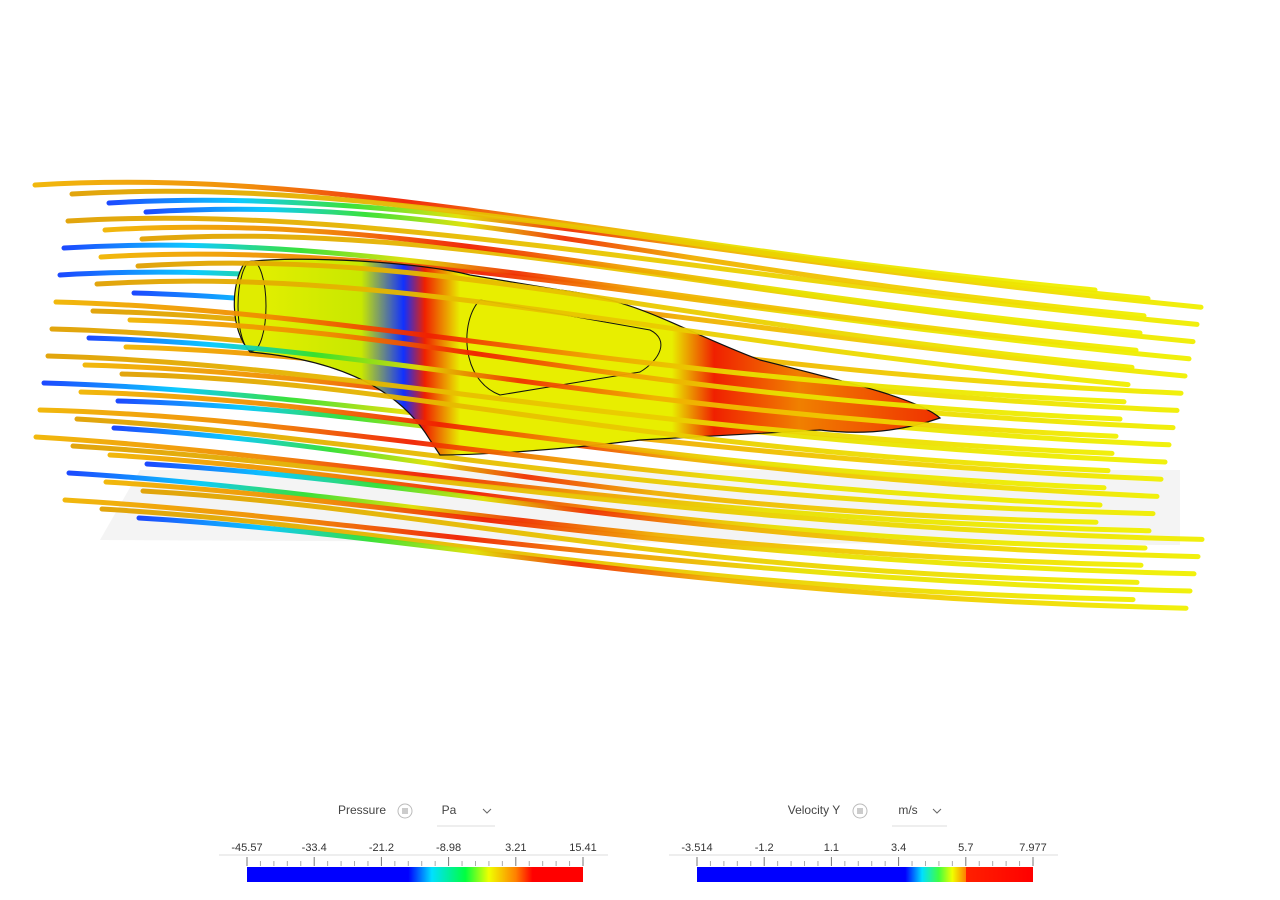 The width and height of the screenshot is (1280, 900). What do you see at coordinates (246, 848) in the screenshot?
I see `tick-label: -45.57` at bounding box center [246, 848].